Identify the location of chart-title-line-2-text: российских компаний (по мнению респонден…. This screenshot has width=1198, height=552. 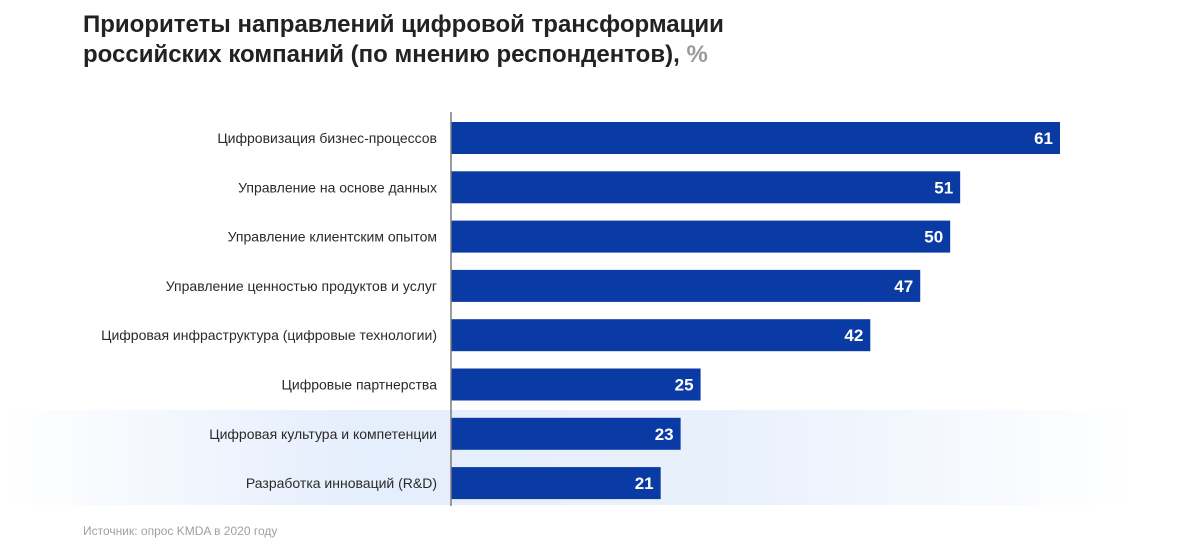
(381, 54).